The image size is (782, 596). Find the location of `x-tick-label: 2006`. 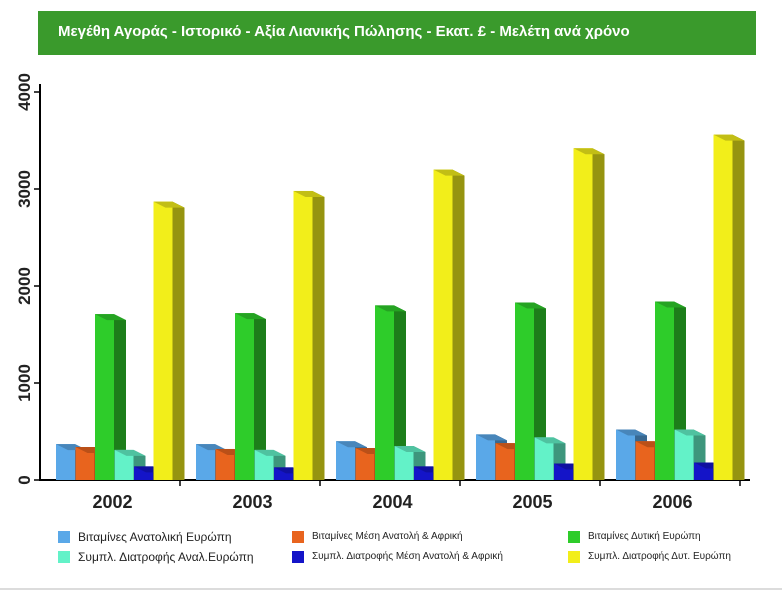

x-tick-label: 2006 is located at coordinates (672, 502).